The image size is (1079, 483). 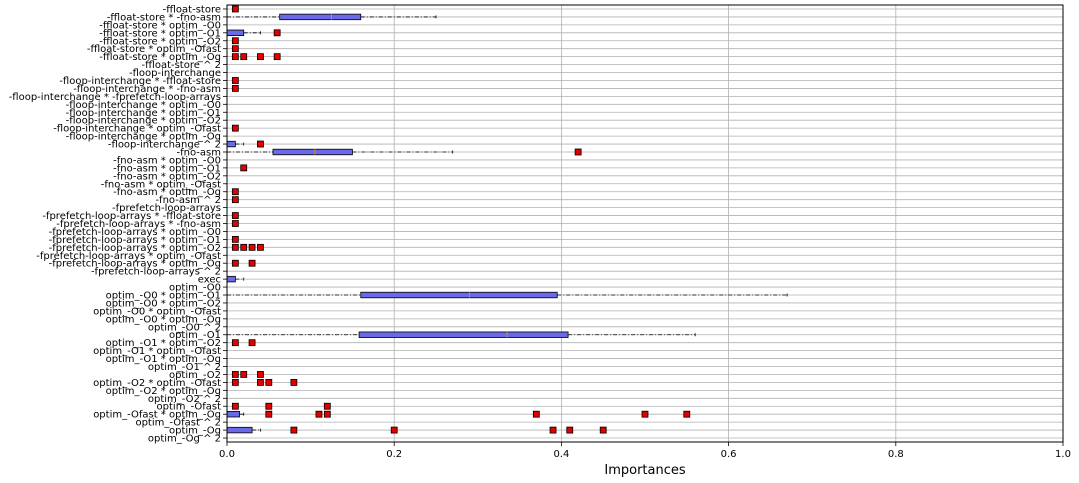 I want to click on y-tick-label: optim_-O1, so click(x=195, y=335).